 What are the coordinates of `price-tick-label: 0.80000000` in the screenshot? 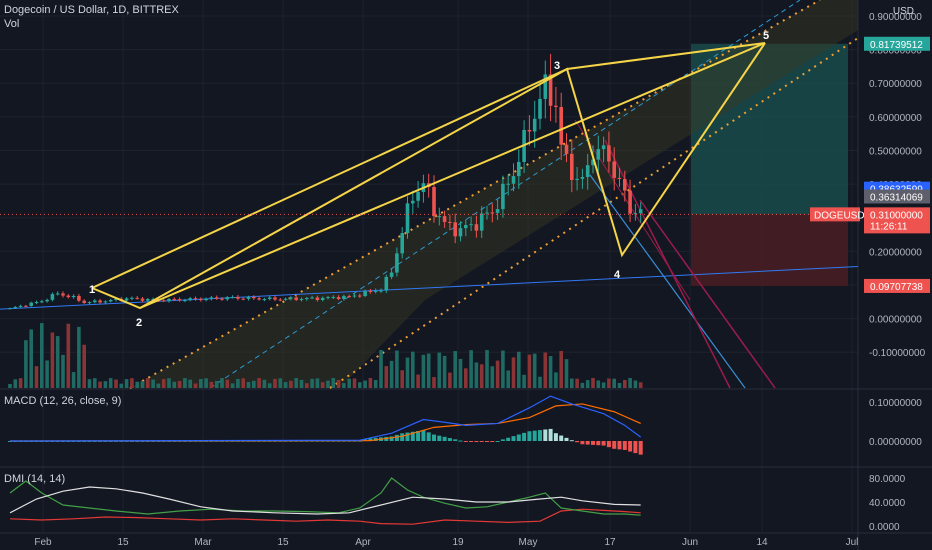 It's located at (895, 51).